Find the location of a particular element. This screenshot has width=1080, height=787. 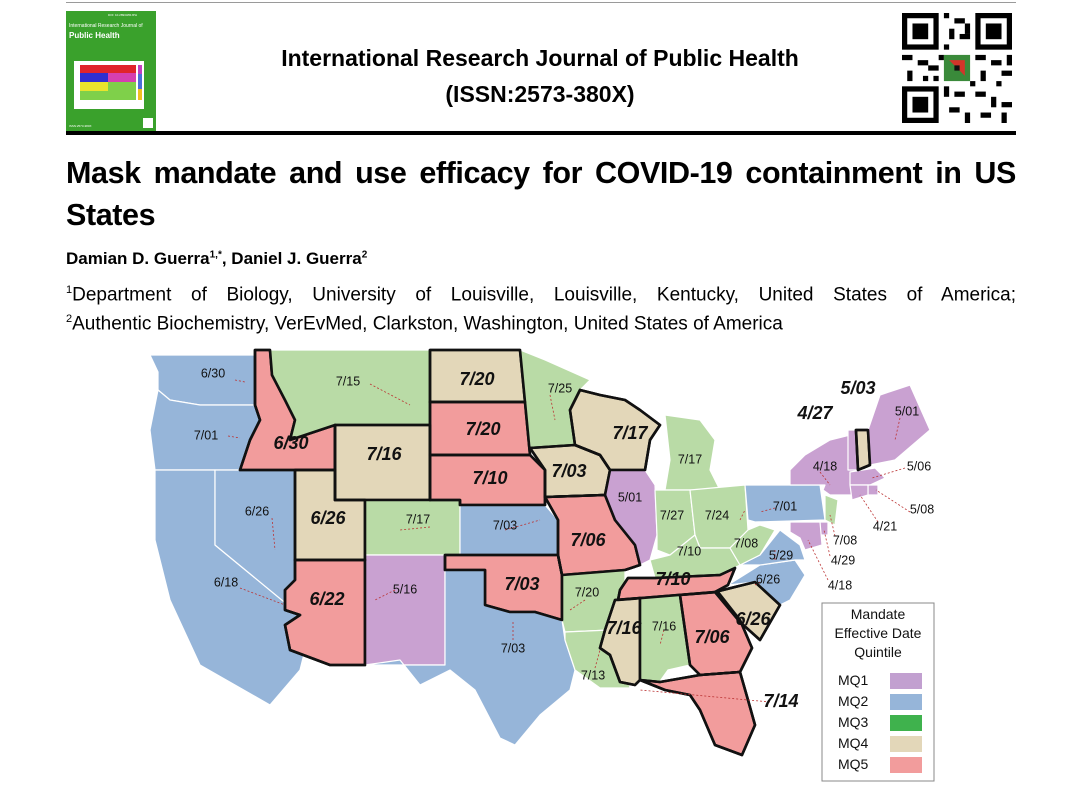

author-affiliation-mark: 2 is located at coordinates (364, 255).